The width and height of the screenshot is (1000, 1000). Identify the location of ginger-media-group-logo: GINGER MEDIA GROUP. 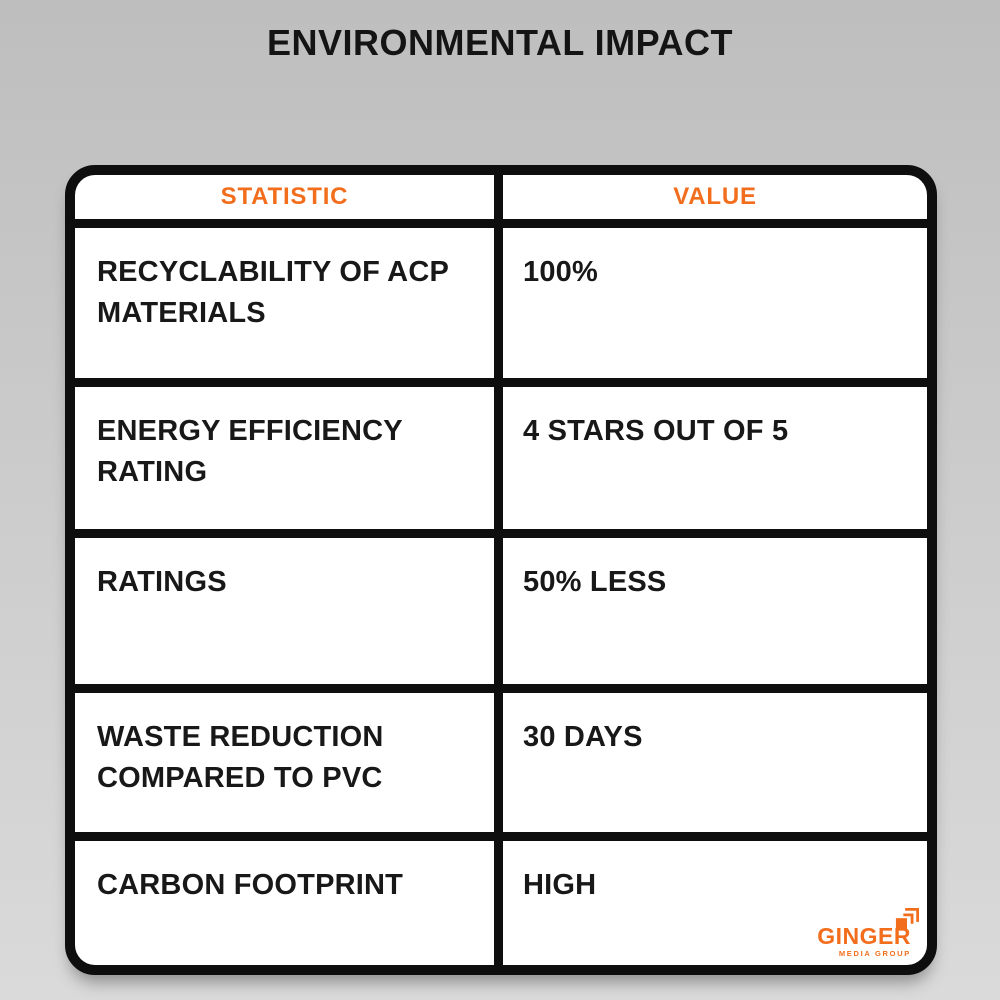
(868, 932).